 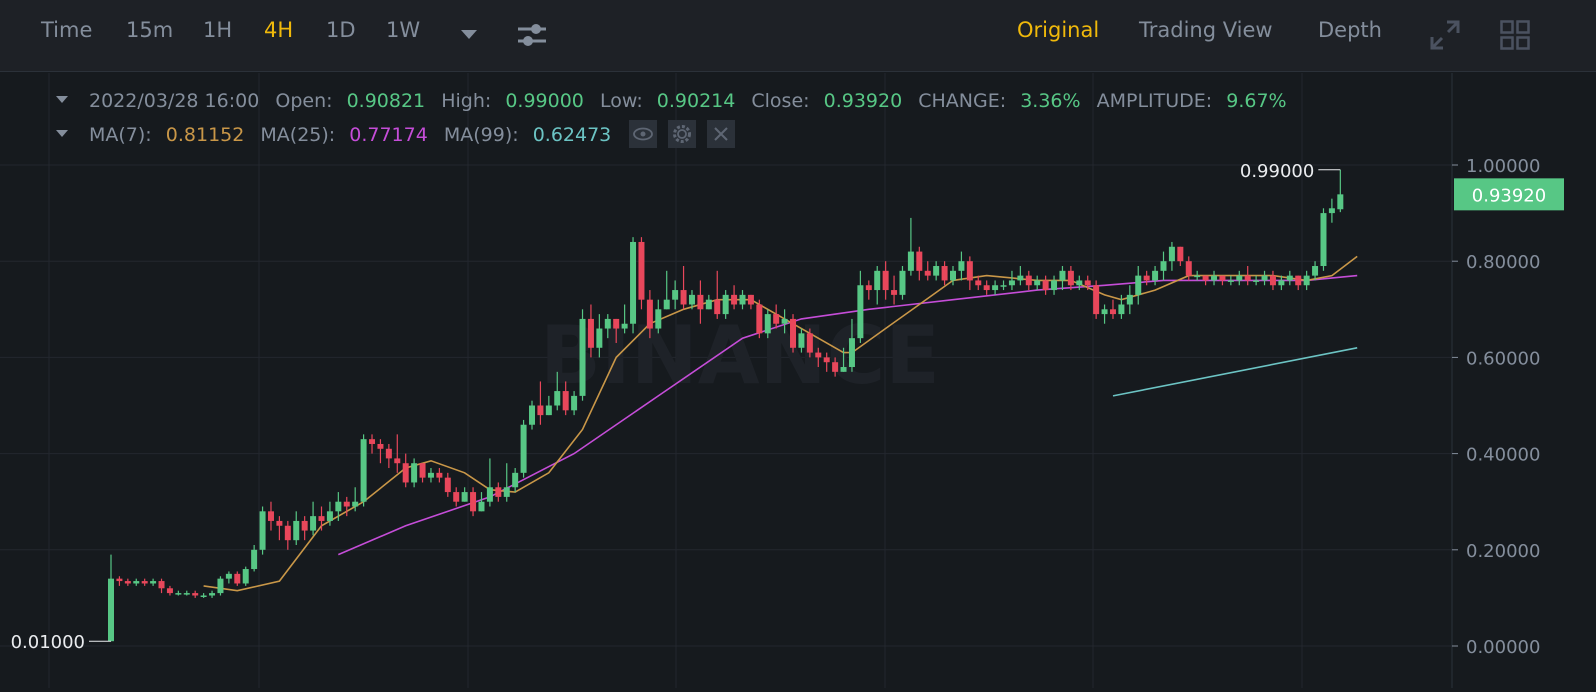 I want to click on view-depth-tab: Depth, so click(x=1350, y=30).